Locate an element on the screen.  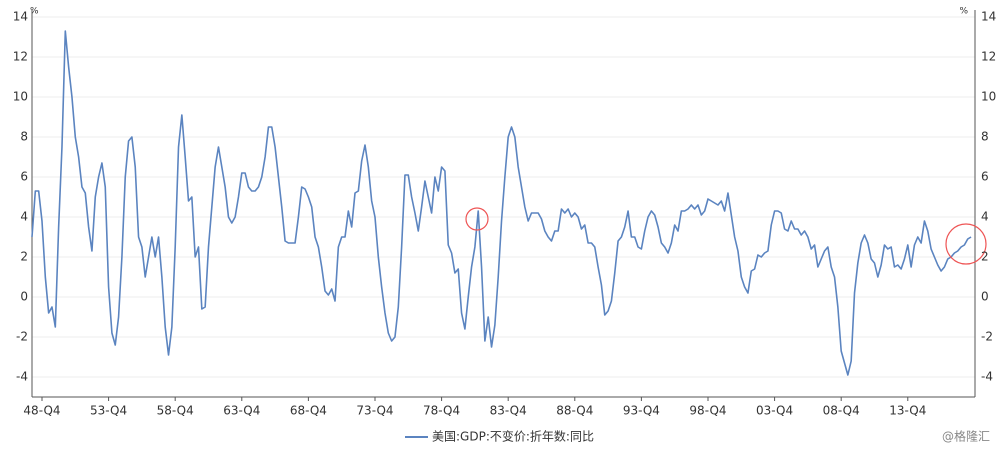
x-tick-label: 68-Q4 is located at coordinates (308, 411).